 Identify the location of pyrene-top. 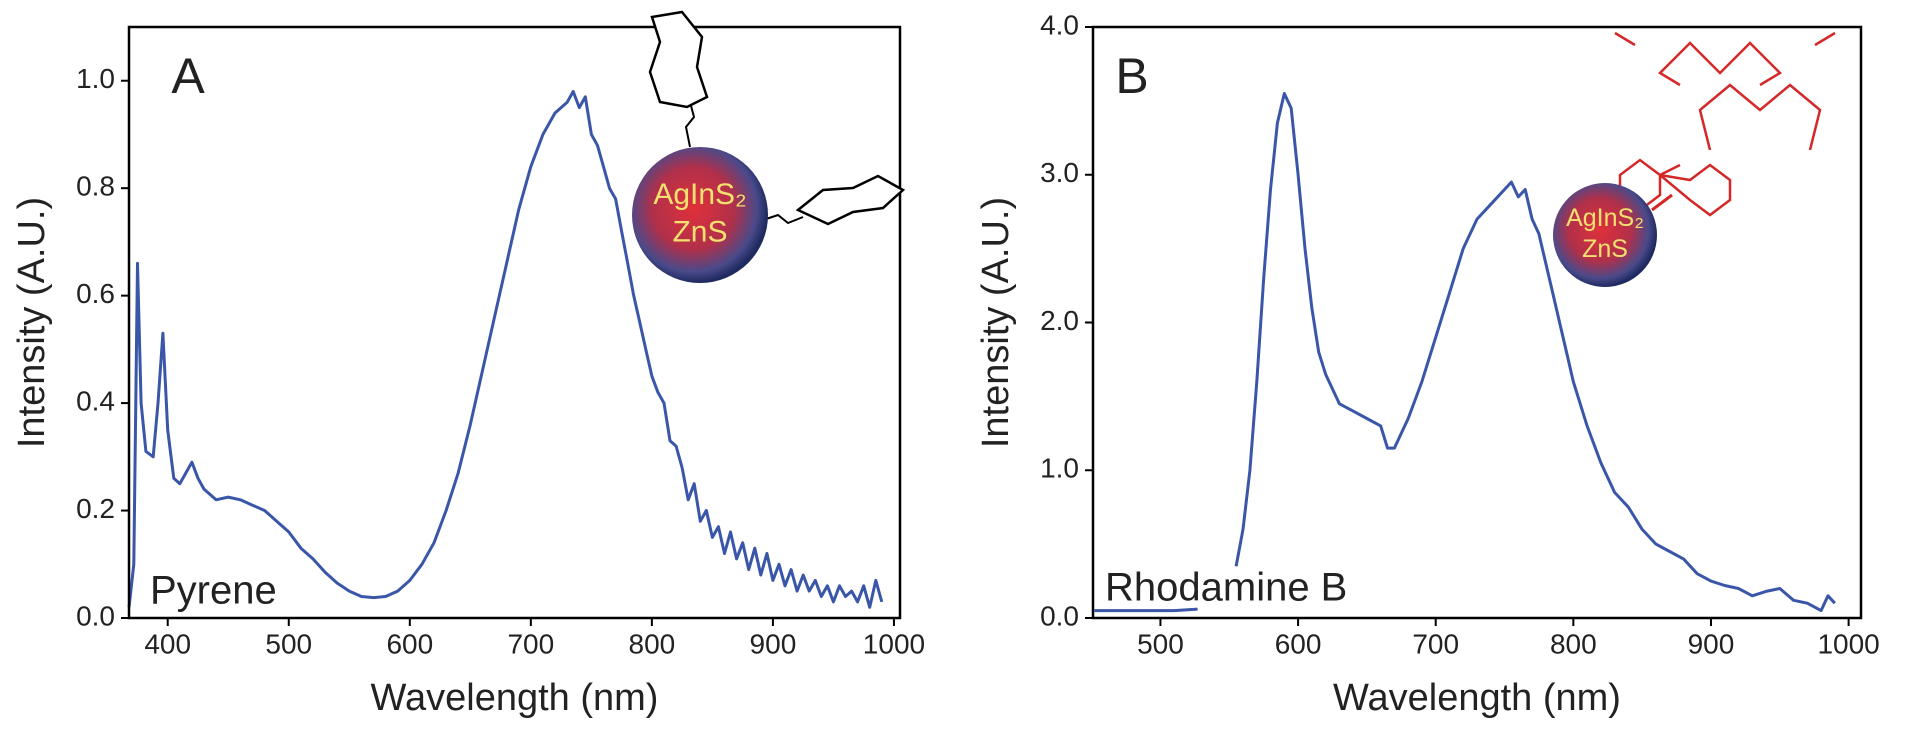
(678, 59).